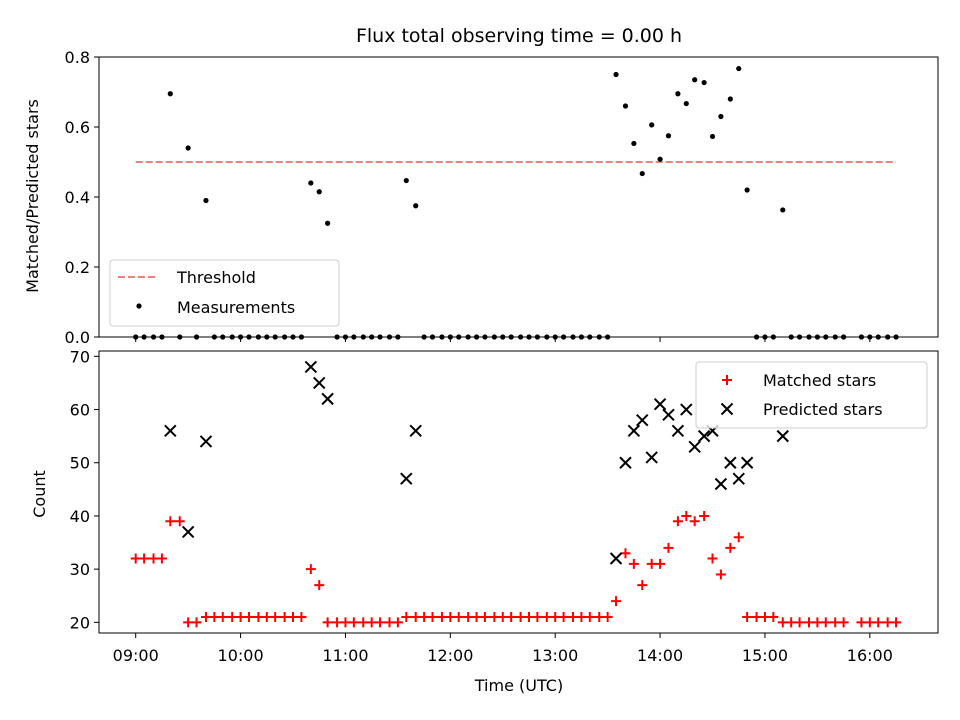  What do you see at coordinates (727, 409) in the screenshot?
I see `predicted-stars-legend-swatch` at bounding box center [727, 409].